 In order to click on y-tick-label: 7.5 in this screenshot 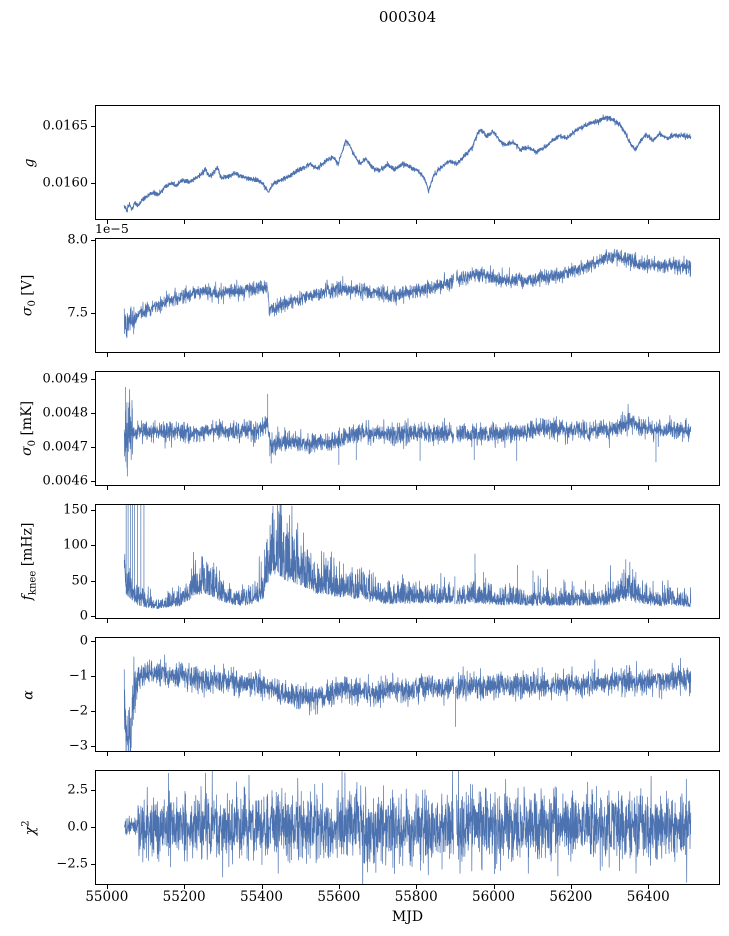, I will do `click(77, 313)`.